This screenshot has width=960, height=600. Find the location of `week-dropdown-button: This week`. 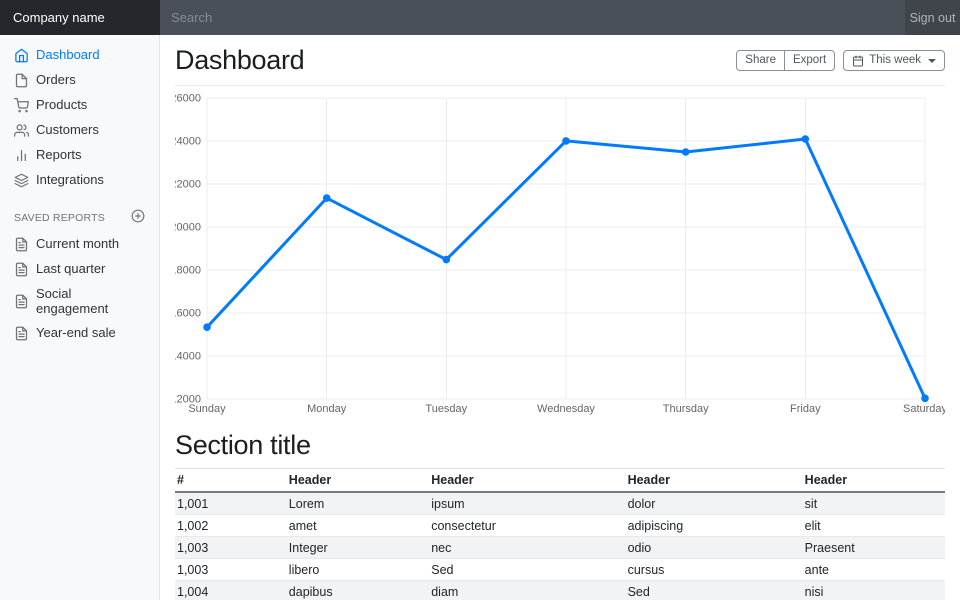

week-dropdown-button: This week is located at coordinates (894, 60).